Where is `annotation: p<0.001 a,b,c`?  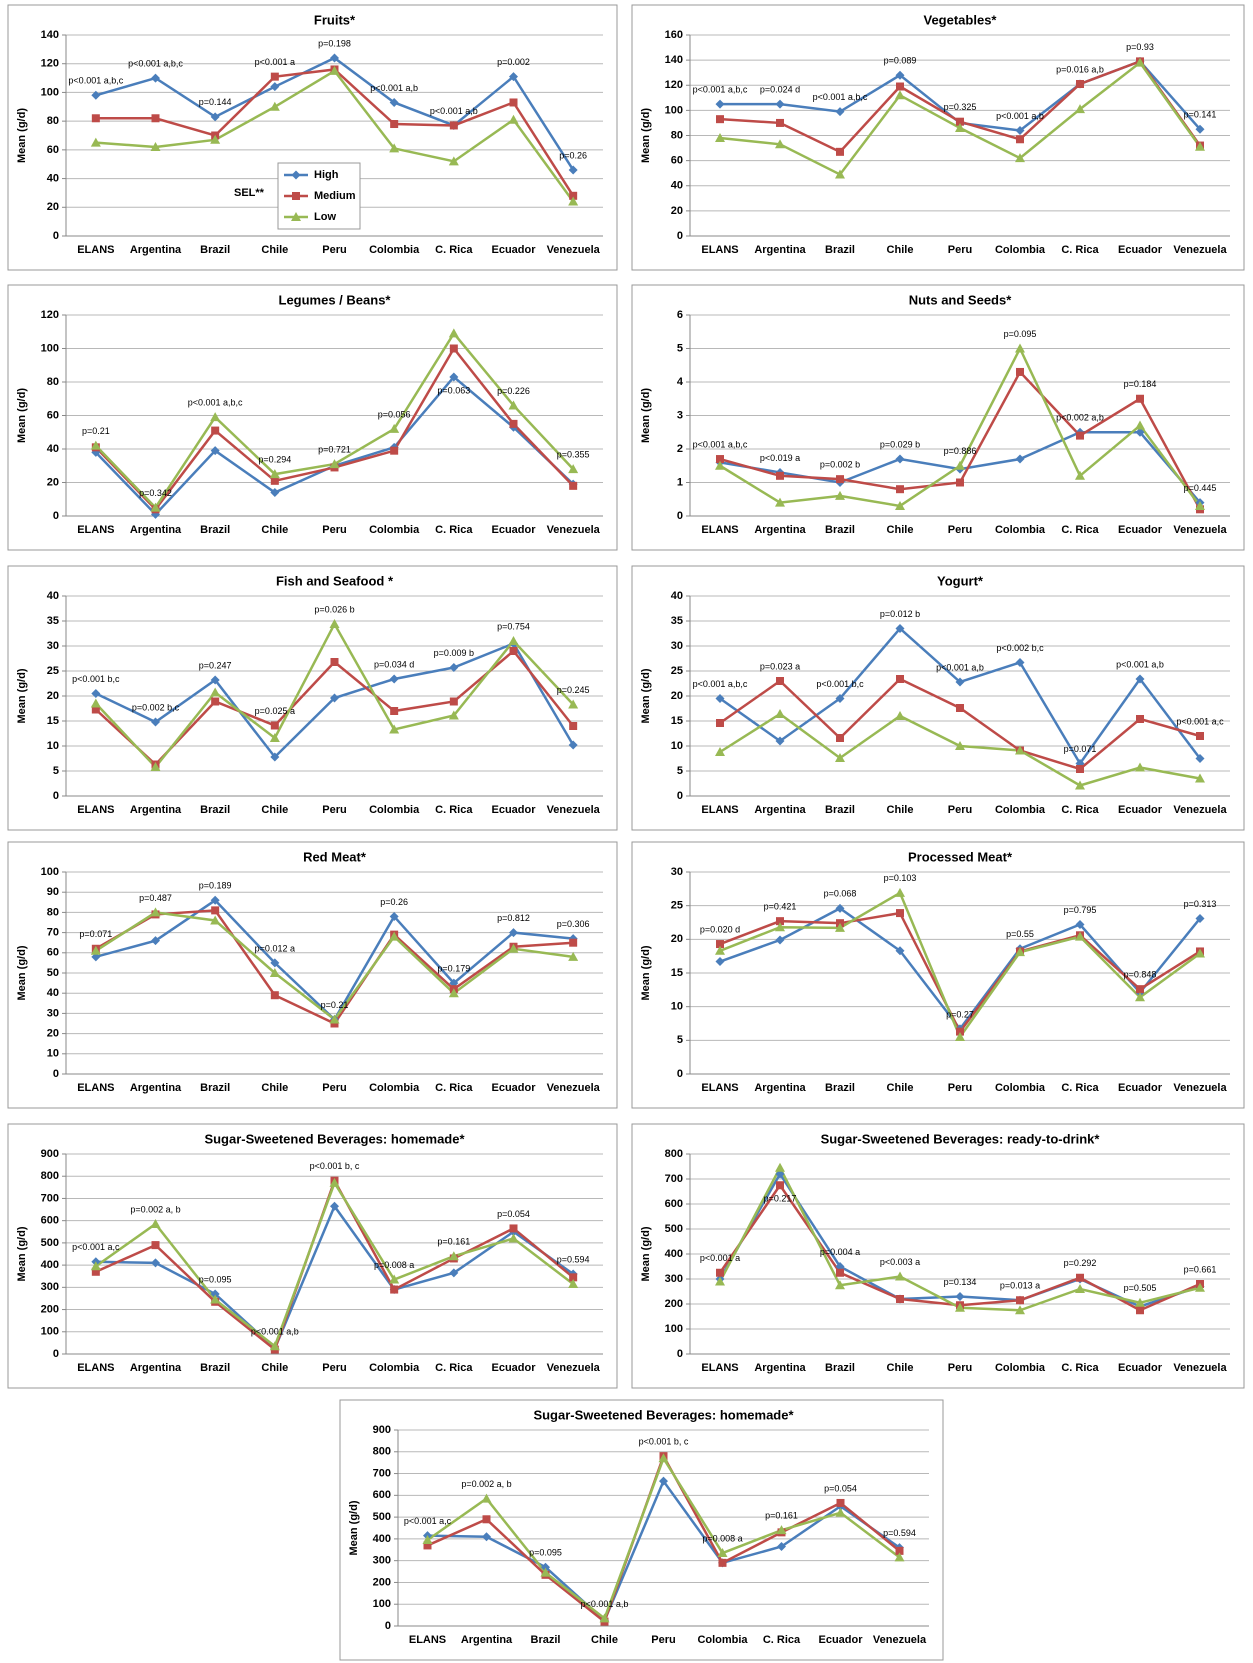 annotation: p<0.001 a,b,c is located at coordinates (95, 81).